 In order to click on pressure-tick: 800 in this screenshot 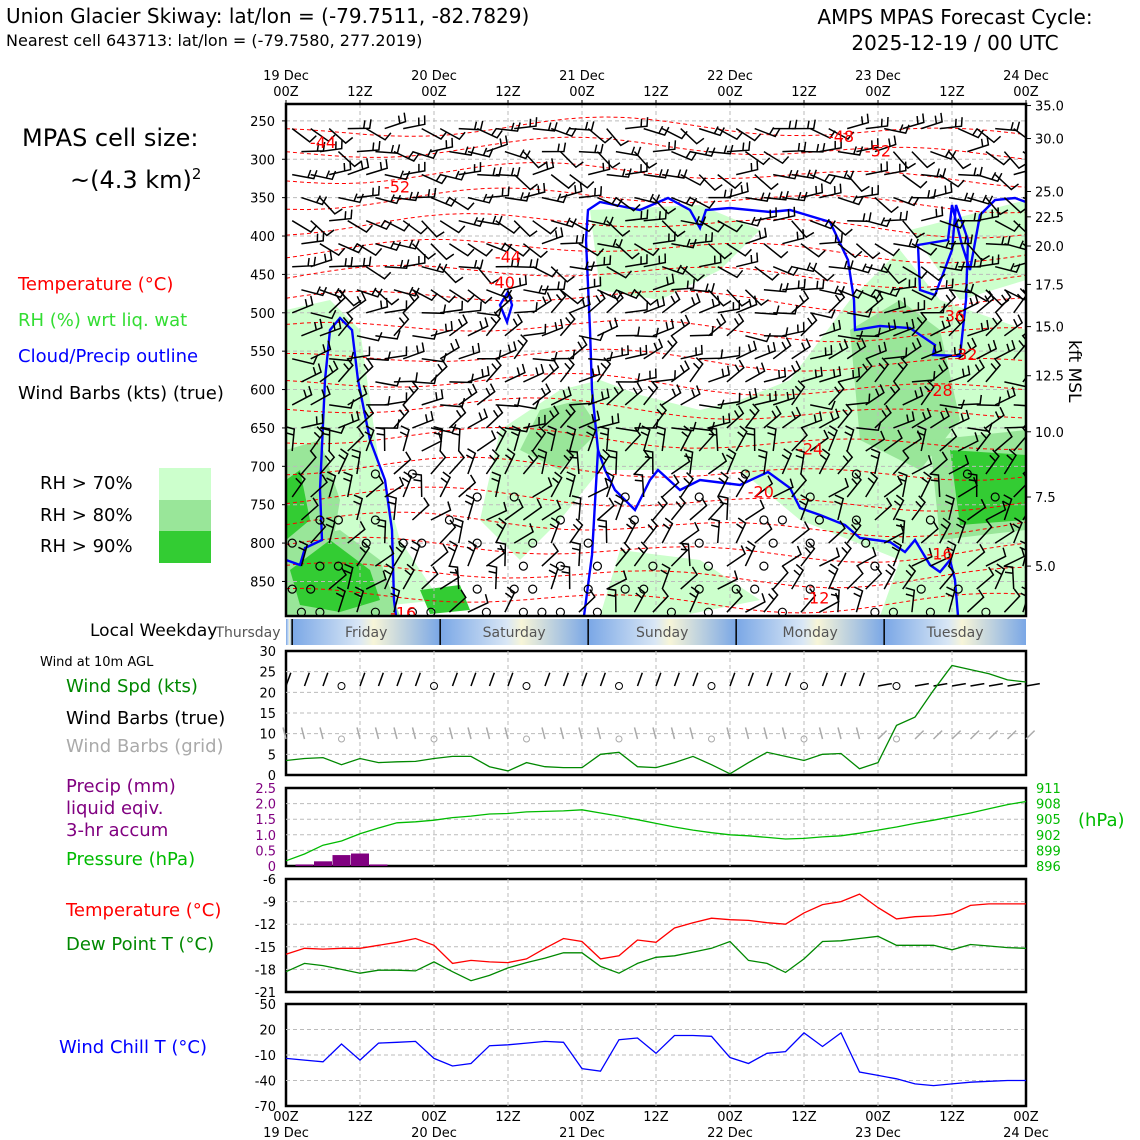, I will do `click(262, 544)`.